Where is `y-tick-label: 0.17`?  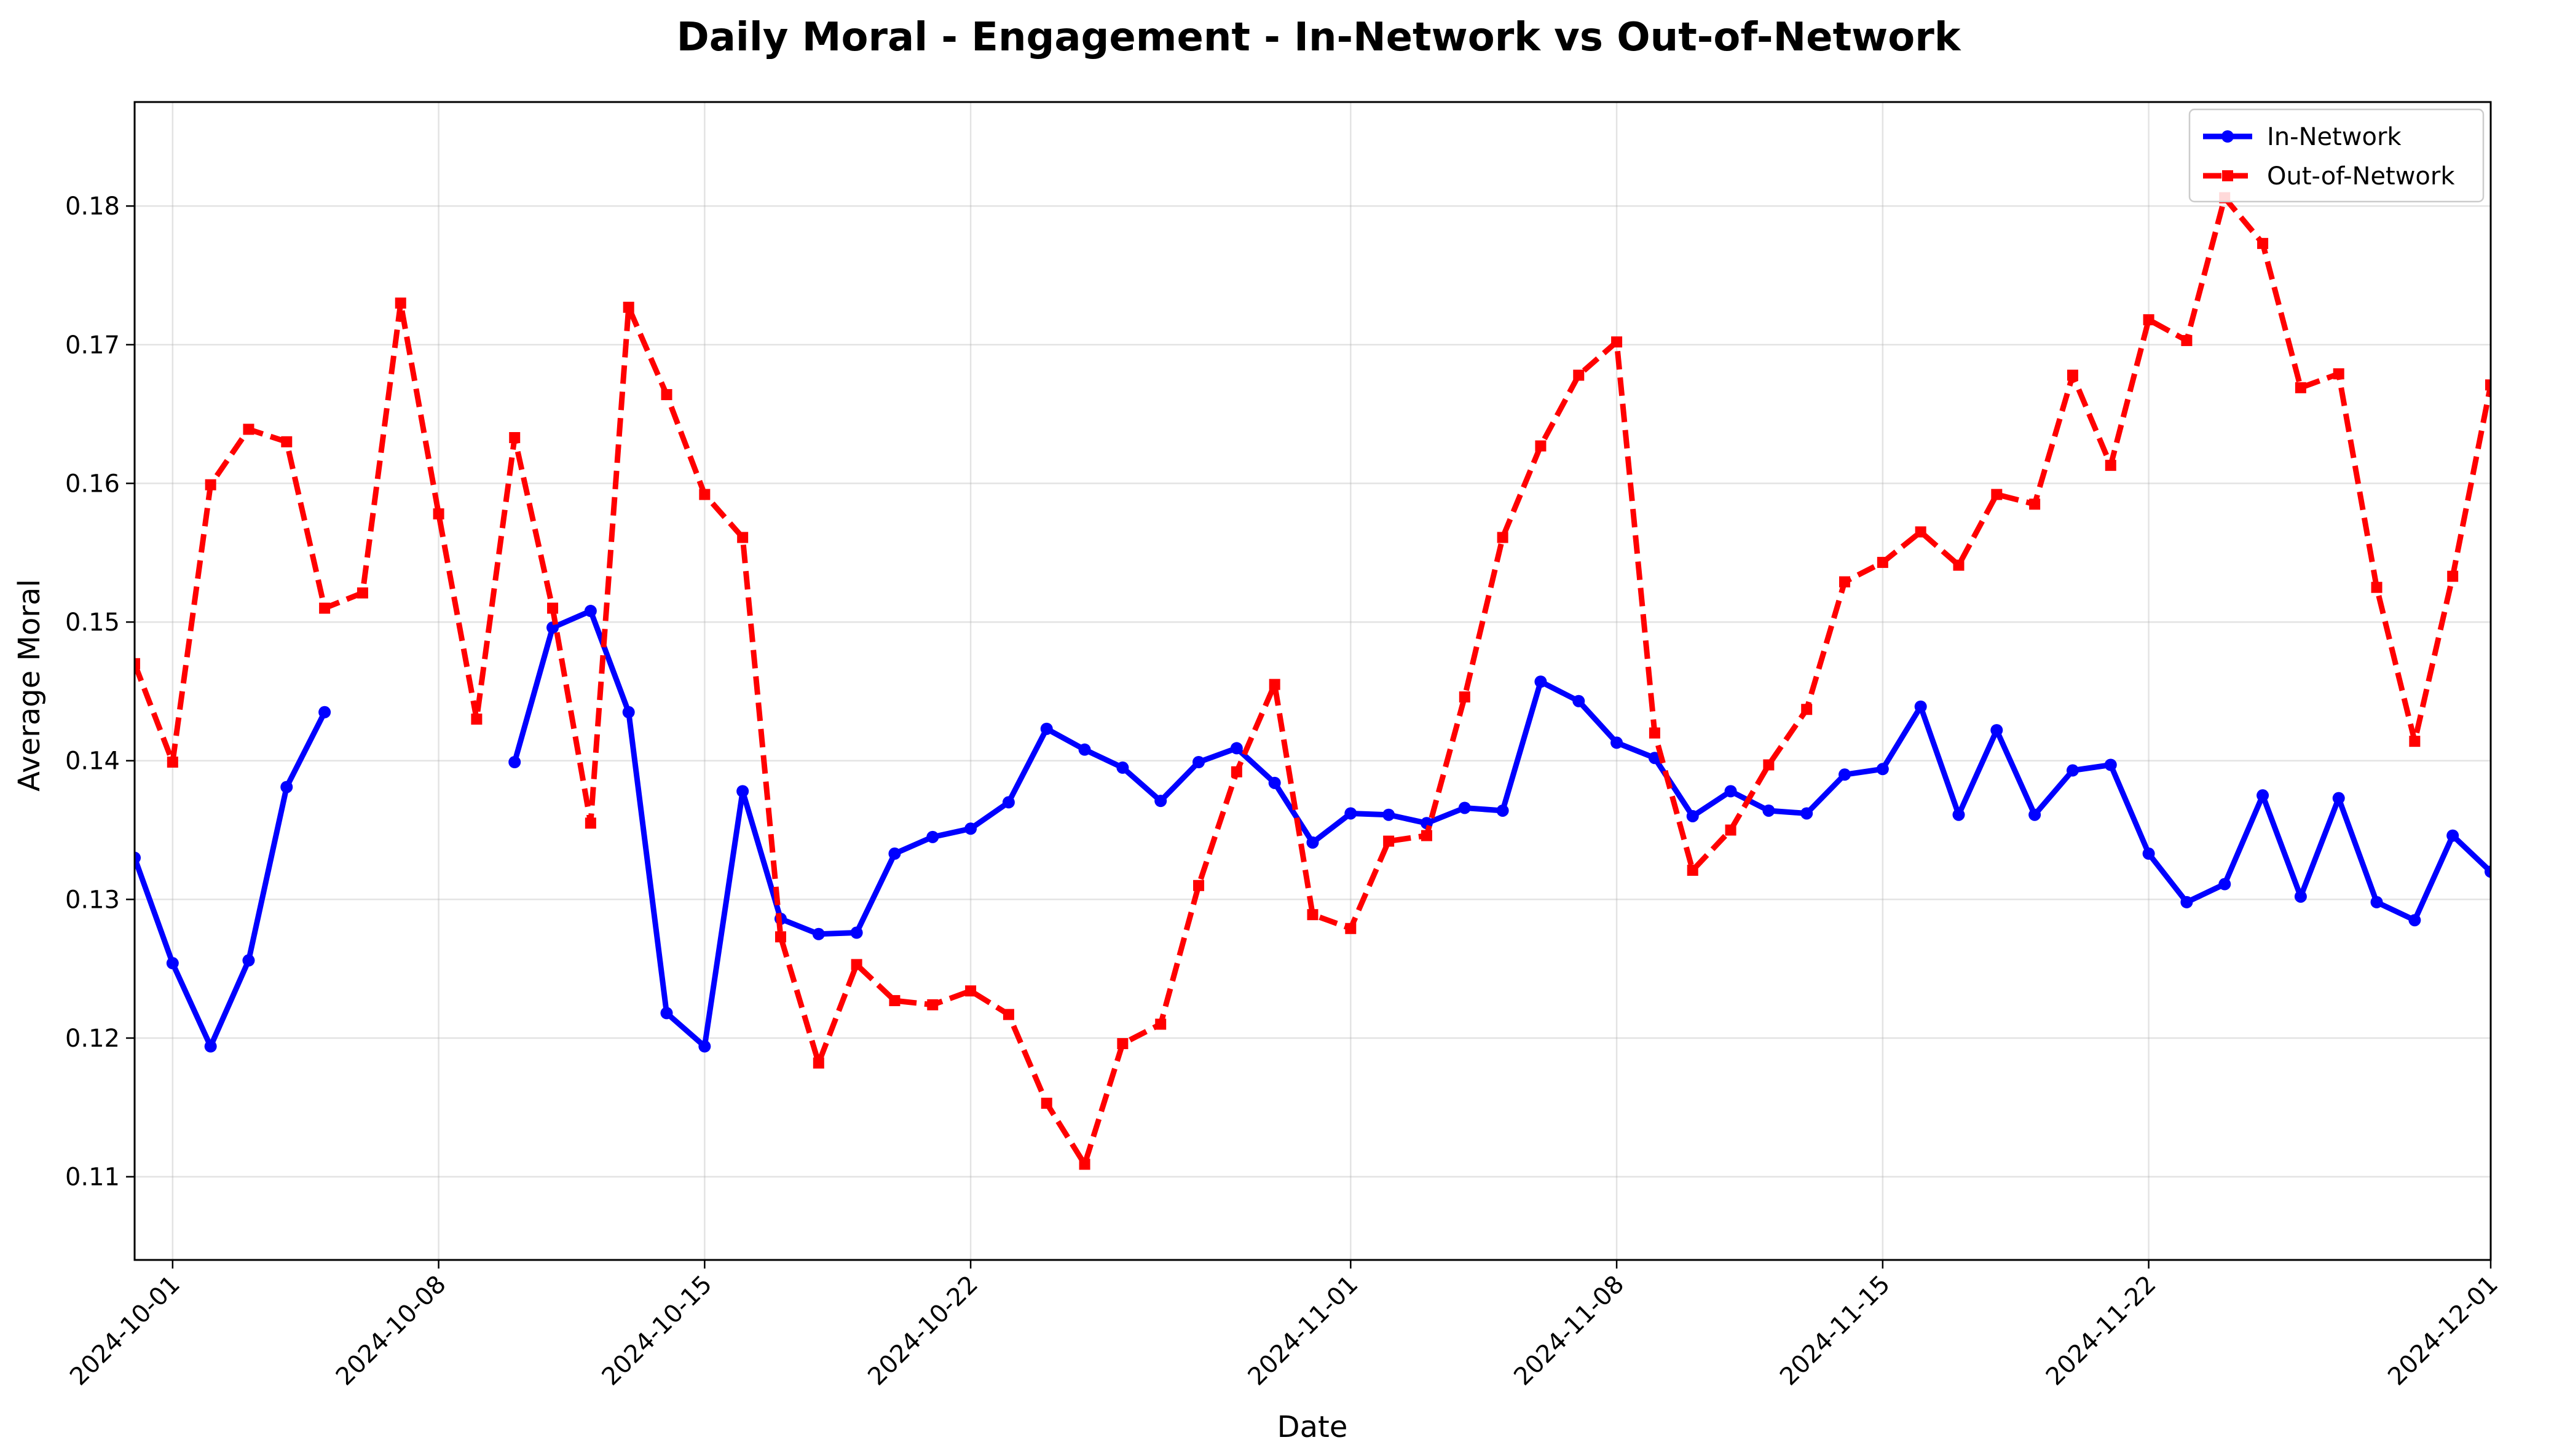
y-tick-label: 0.17 is located at coordinates (92, 345).